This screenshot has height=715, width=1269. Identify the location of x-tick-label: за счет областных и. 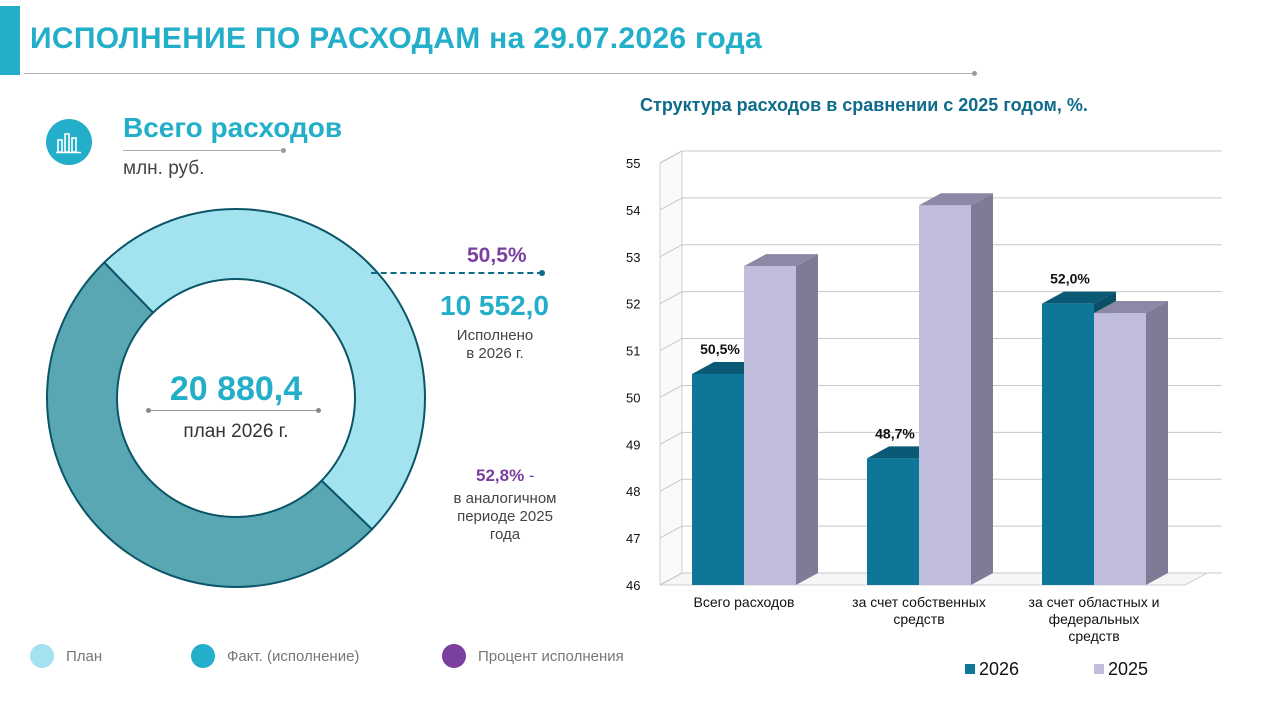
(1094, 602).